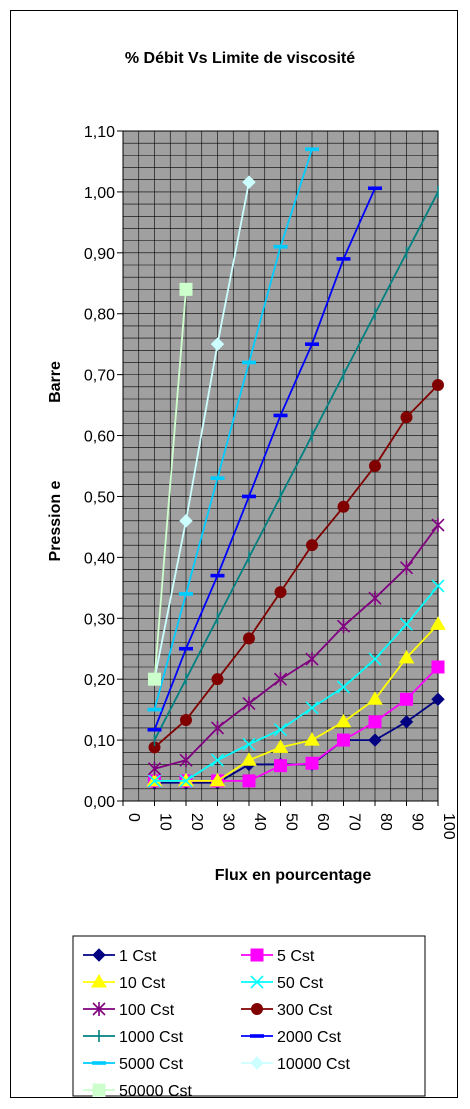 The width and height of the screenshot is (470, 1109). Describe the element at coordinates (291, 822) in the screenshot. I see `x-tick-label: 50` at that location.